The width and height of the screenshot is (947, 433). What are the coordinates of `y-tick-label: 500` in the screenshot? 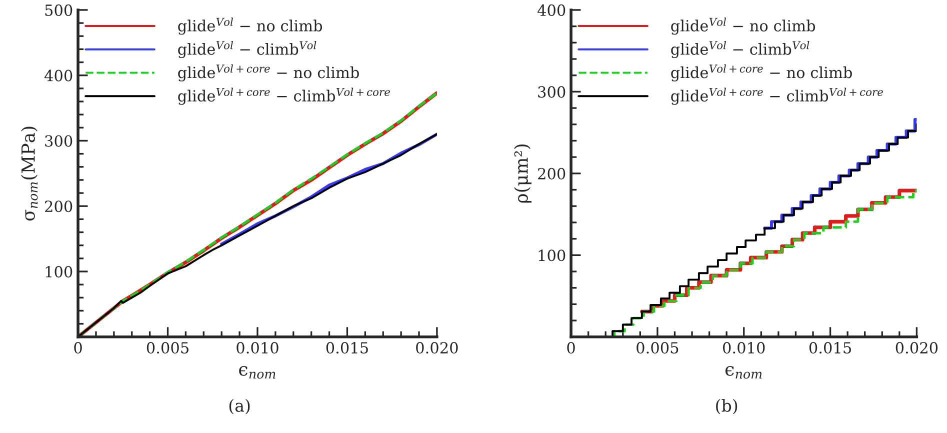 It's located at (58, 10).